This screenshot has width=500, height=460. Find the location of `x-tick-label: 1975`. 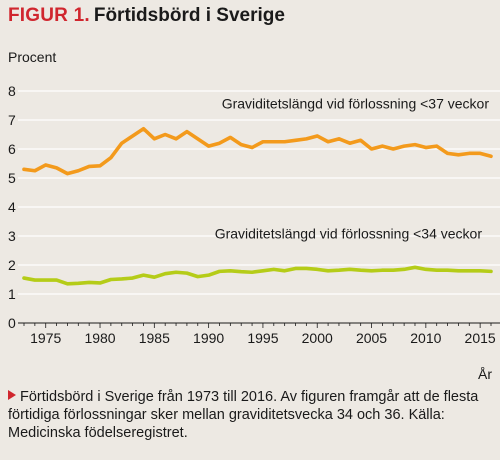

x-tick-label: 1975 is located at coordinates (45, 338).